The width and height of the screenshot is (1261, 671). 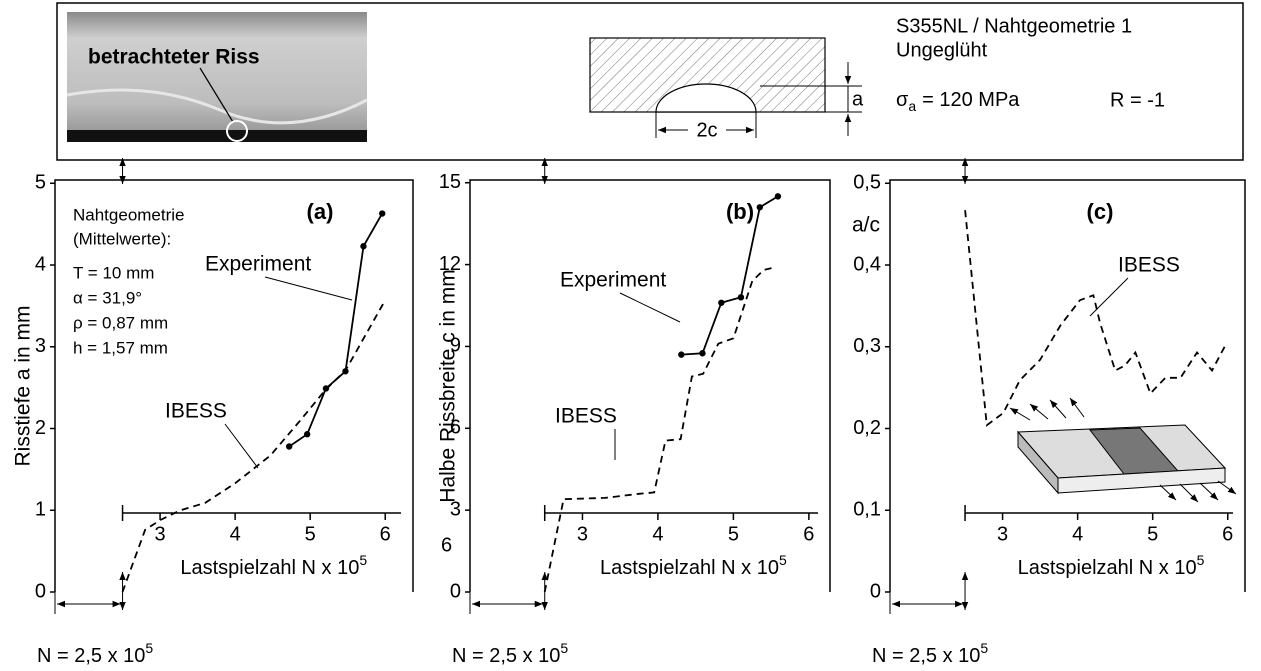 I want to click on fracture-photo, so click(x=217, y=77).